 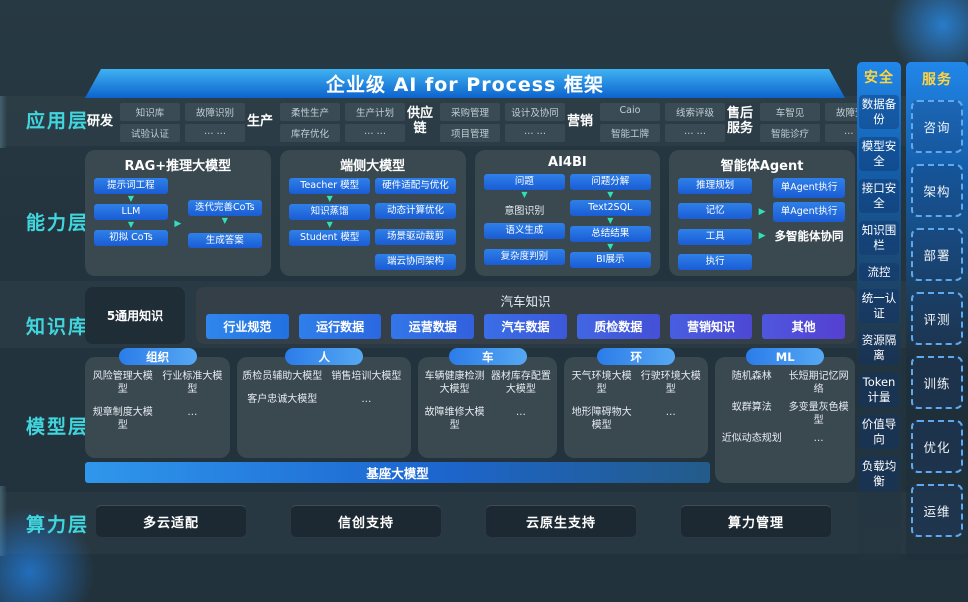 I want to click on flow-node: 生成答案, so click(x=225, y=240).